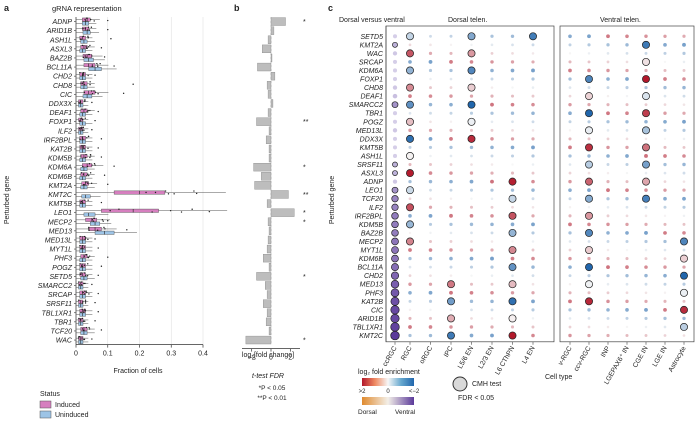 This screenshot has width=700, height=425. Describe the element at coordinates (370, 319) in the screenshot. I see `c-gene-label: ARID1B` at that location.